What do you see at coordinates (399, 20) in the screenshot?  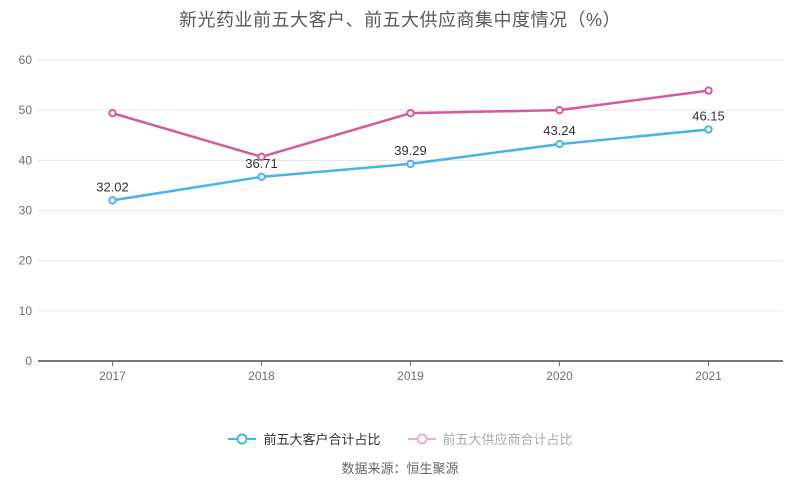 I see `chart-title: 新光药业前五大客户、前五大供应商集中度情况（%）` at bounding box center [399, 20].